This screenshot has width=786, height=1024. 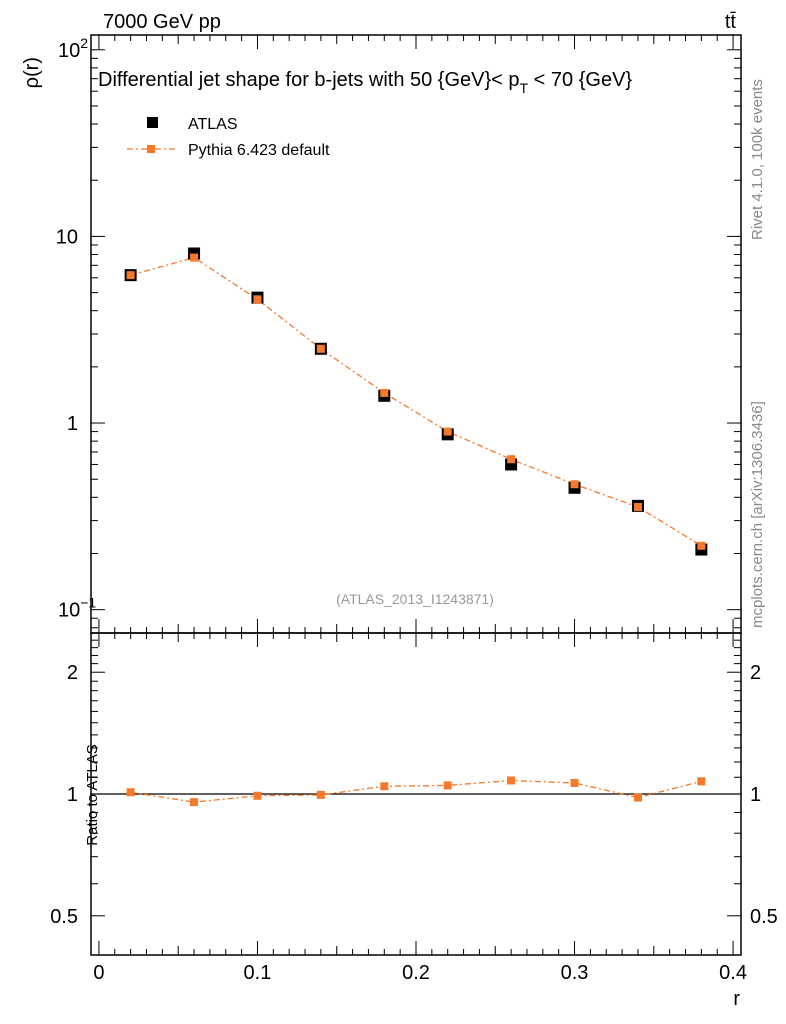 I want to click on legend-atlas-label: ATLAS, so click(x=213, y=124).